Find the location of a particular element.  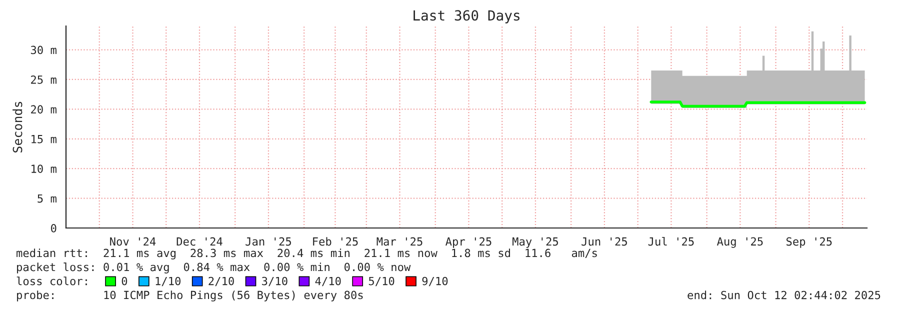

x-tick-label: Jan '25 is located at coordinates (268, 241).